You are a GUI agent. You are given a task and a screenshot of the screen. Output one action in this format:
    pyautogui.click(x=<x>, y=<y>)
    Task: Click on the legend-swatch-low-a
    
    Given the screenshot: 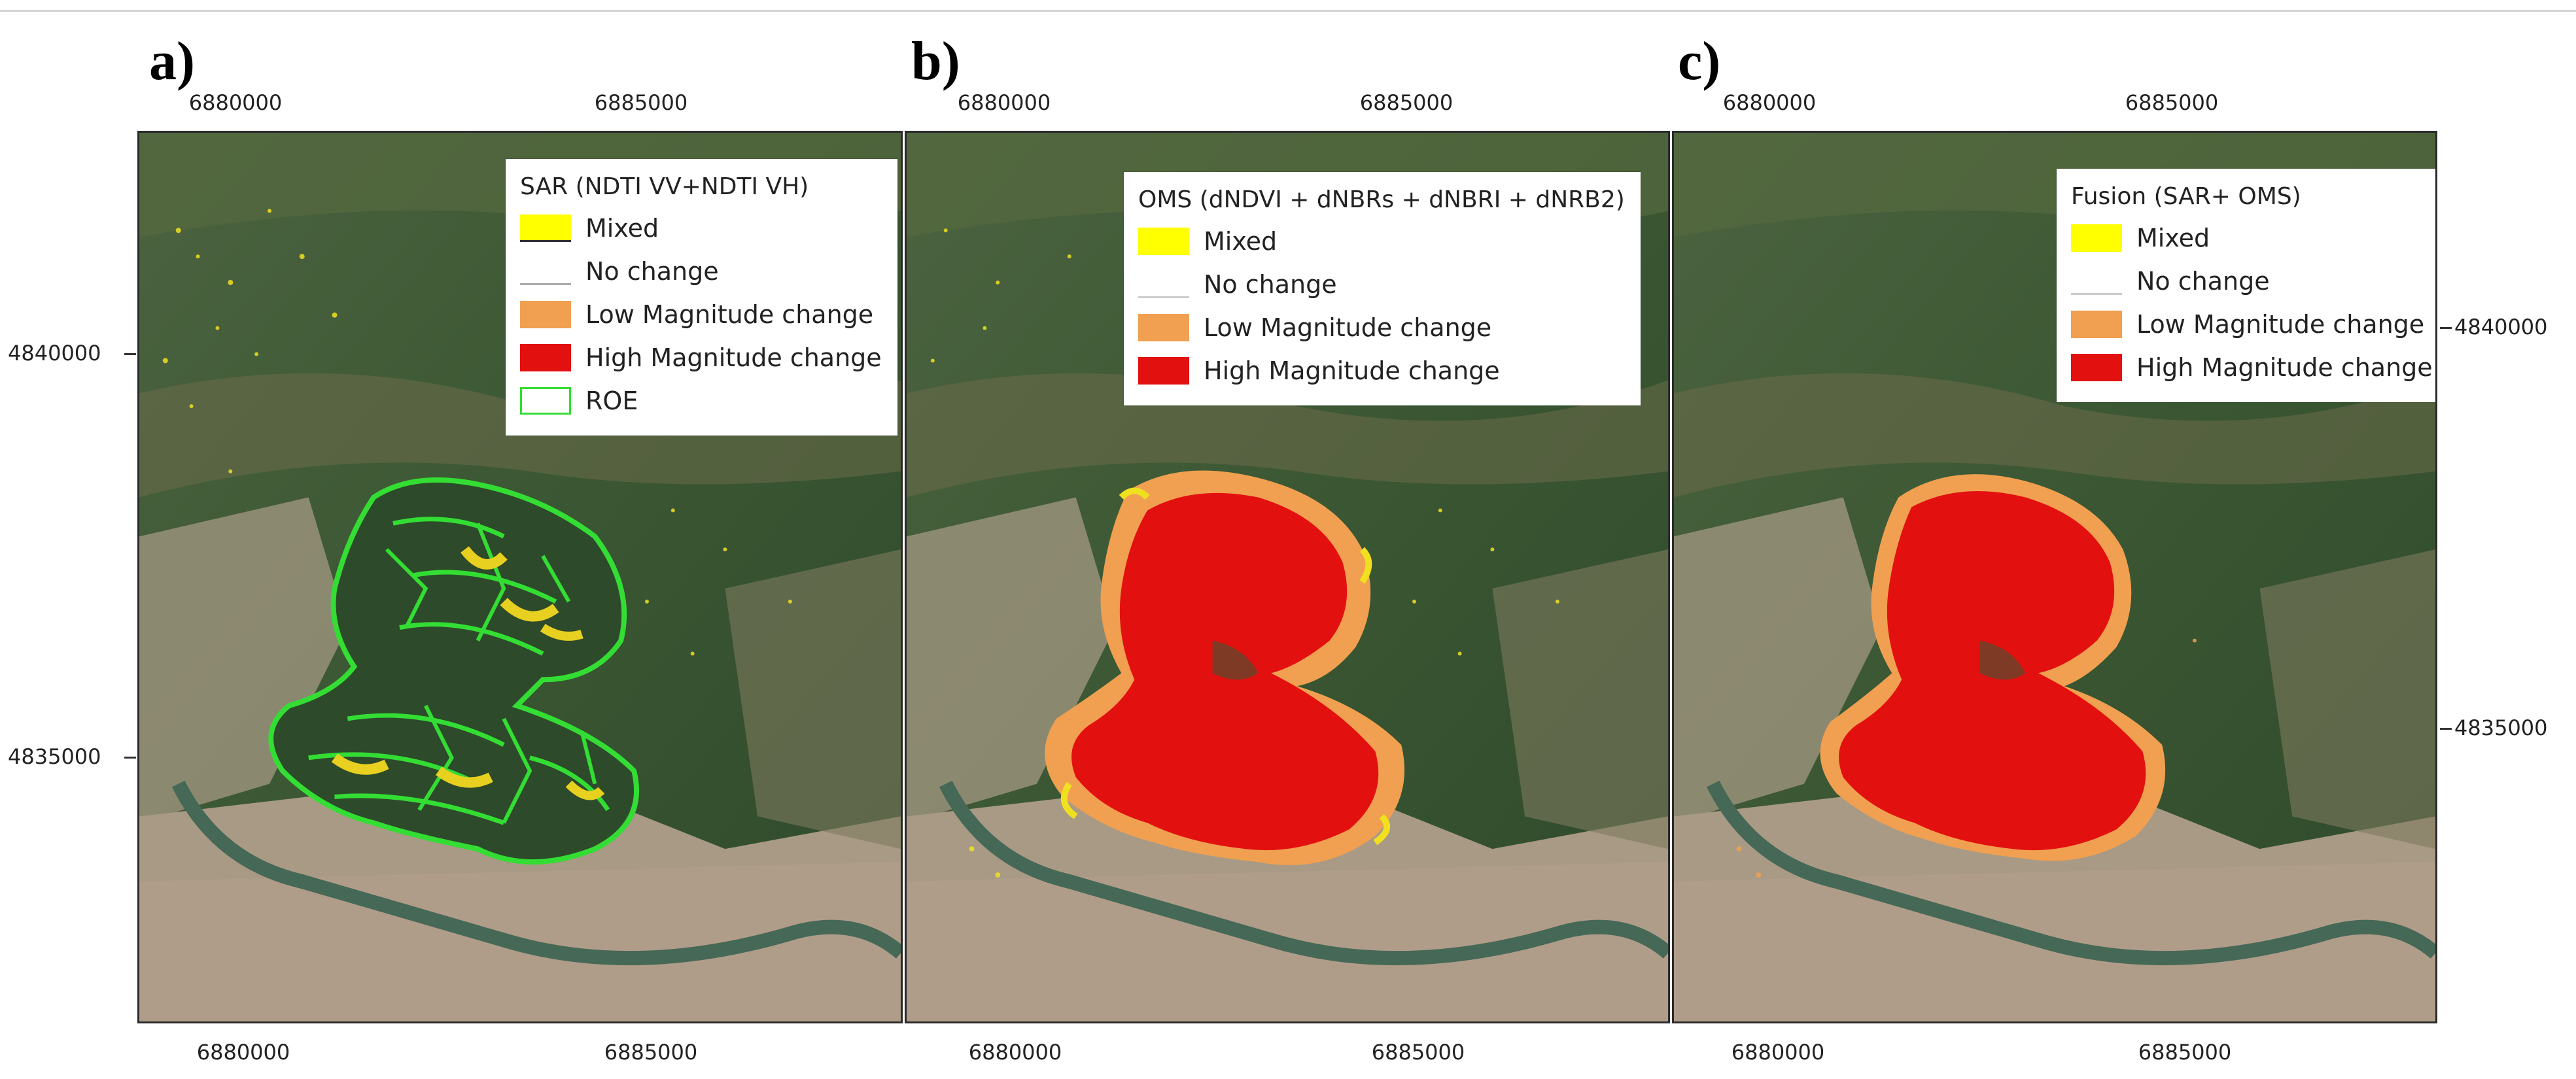 What is the action you would take?
    pyautogui.click(x=545, y=314)
    